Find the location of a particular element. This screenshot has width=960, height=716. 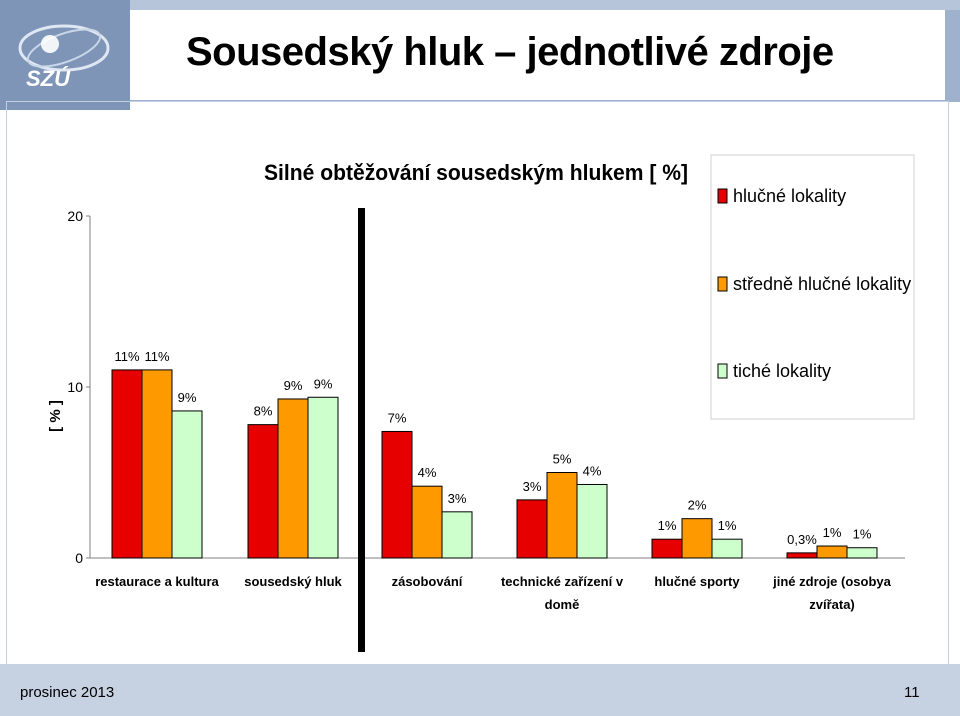

header-band-right is located at coordinates (952, 56).